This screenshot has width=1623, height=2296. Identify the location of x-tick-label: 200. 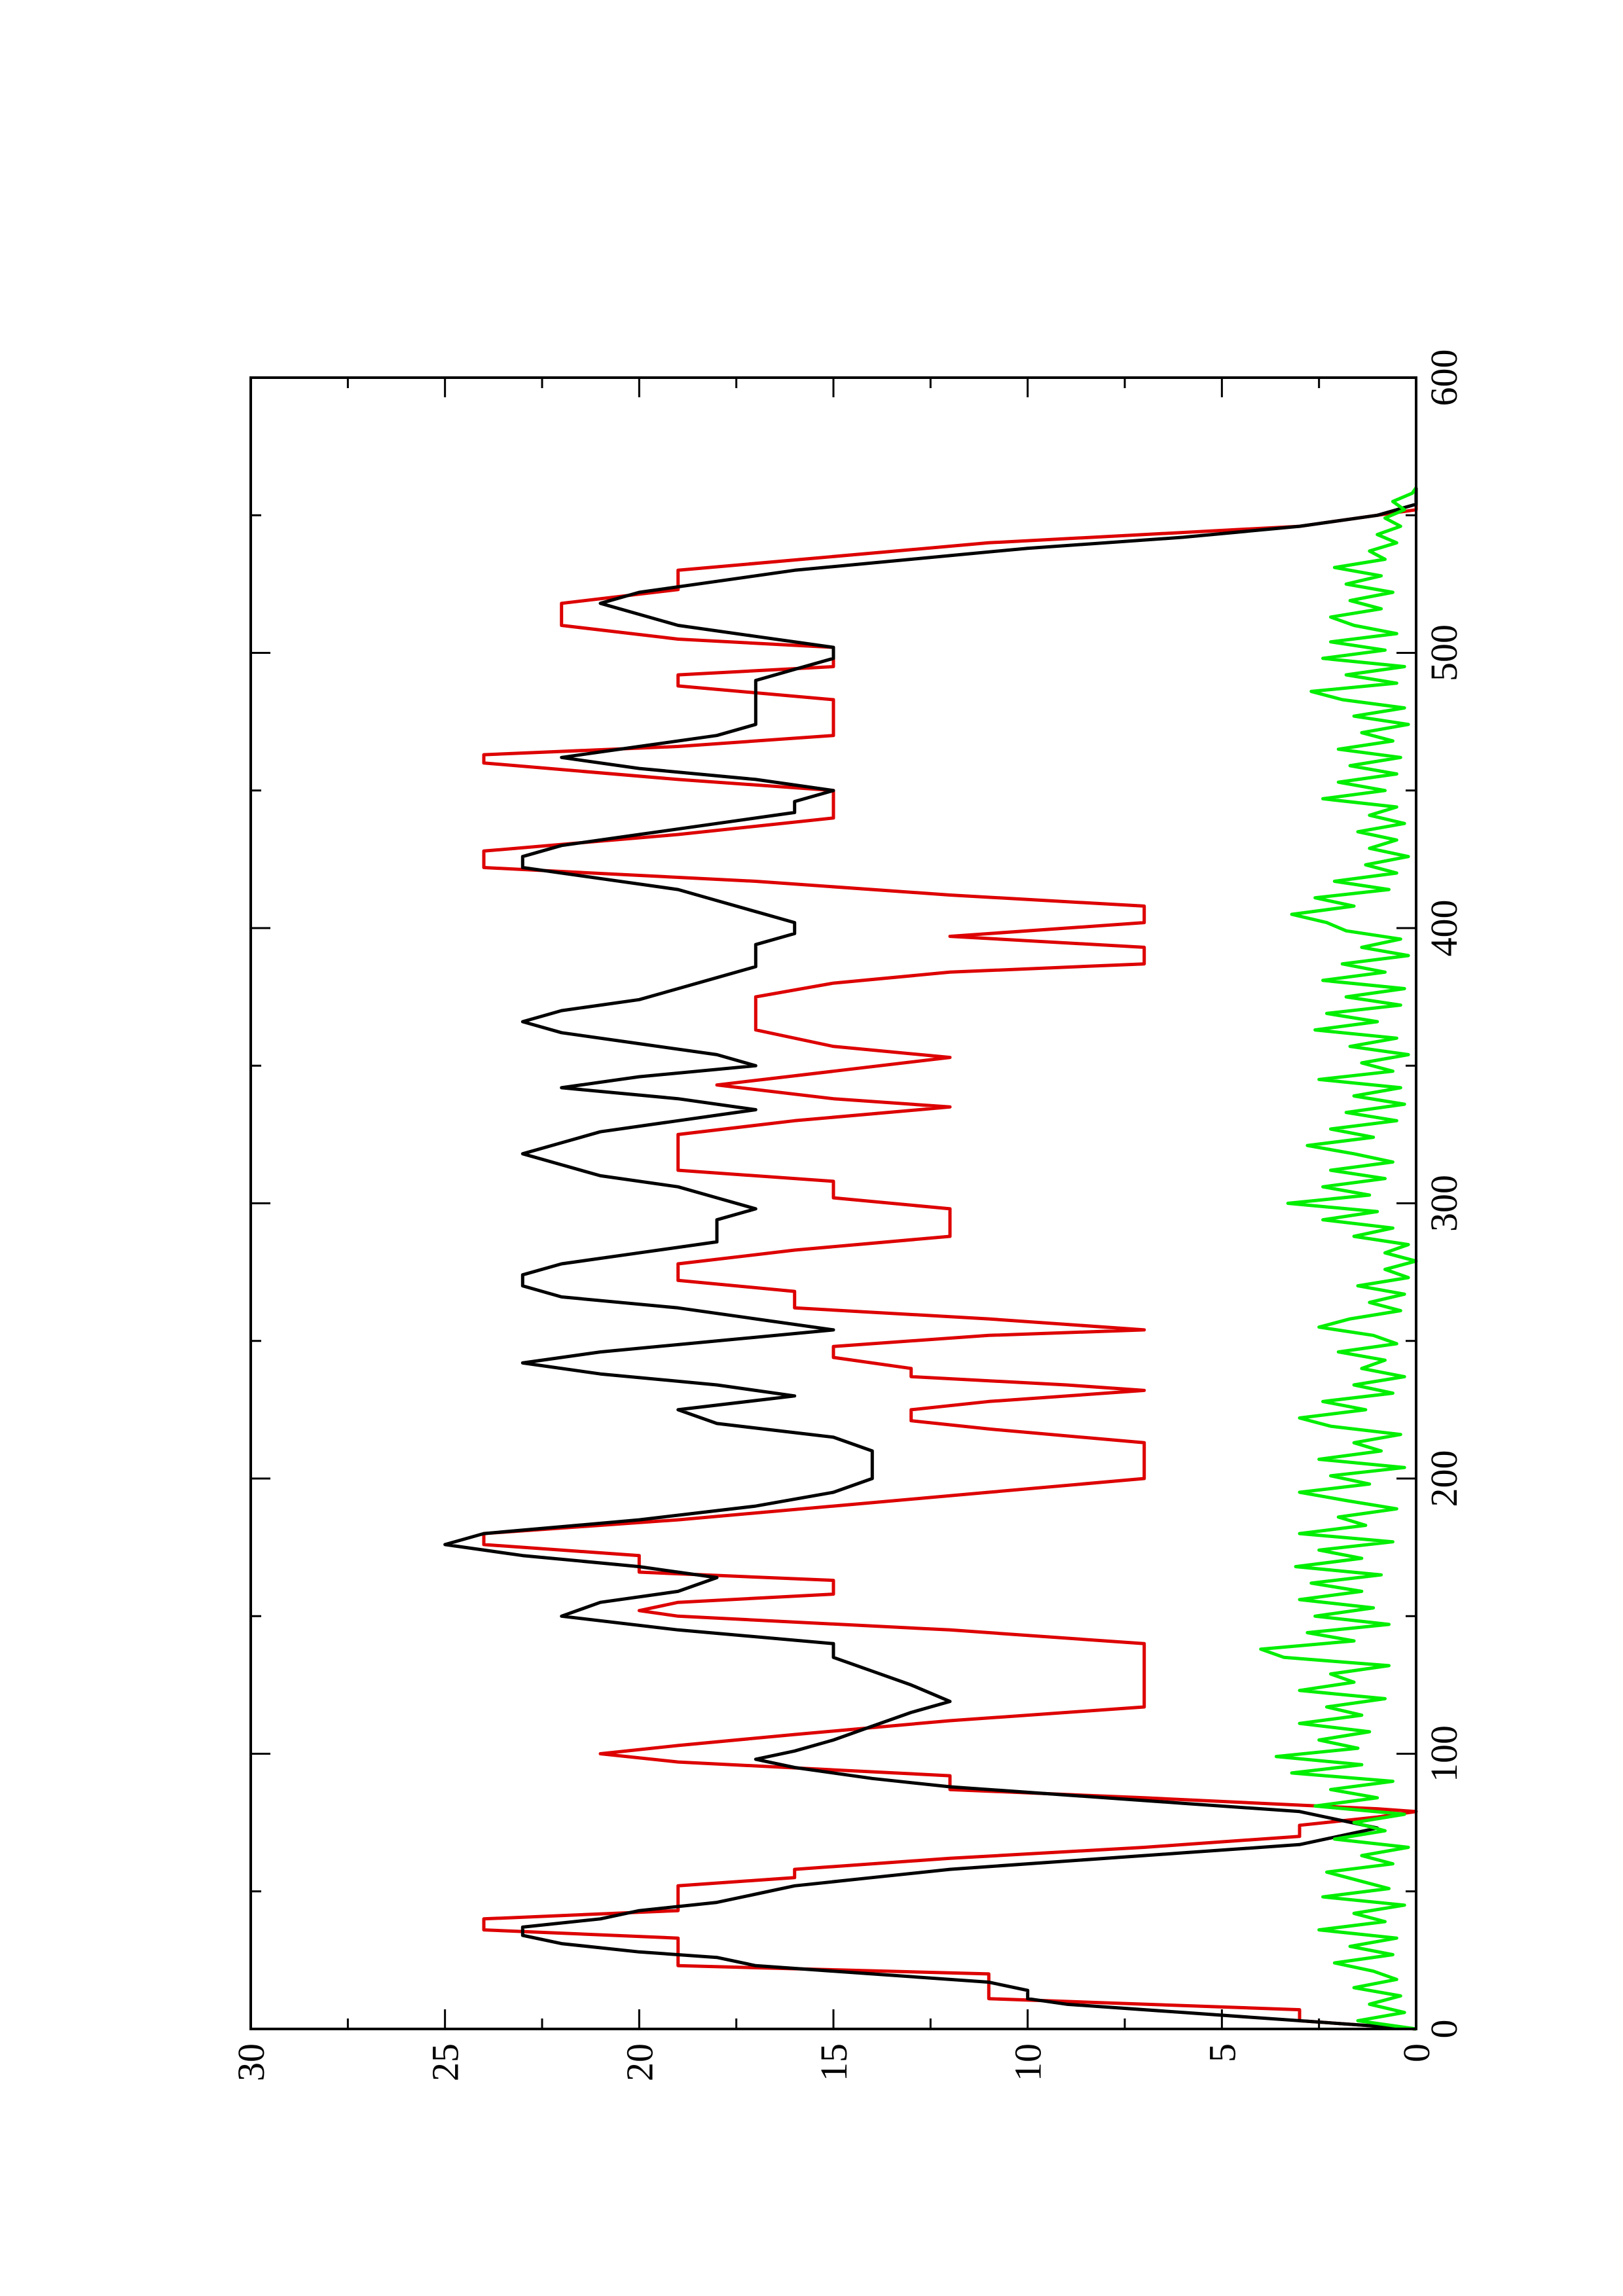
(1444, 1478).